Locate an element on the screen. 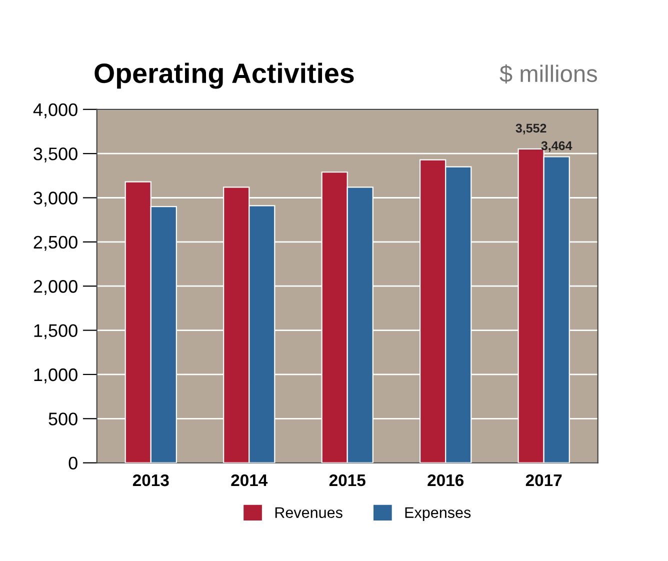  x-tick-label: 2017 is located at coordinates (544, 480).